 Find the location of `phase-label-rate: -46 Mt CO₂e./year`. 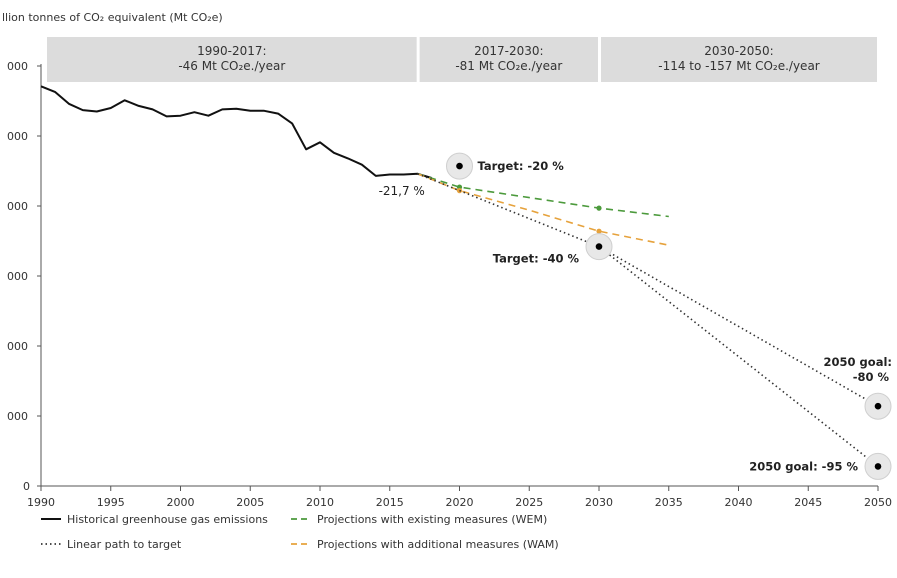

phase-label-rate: -46 Mt CO₂e./year is located at coordinates (231, 66).